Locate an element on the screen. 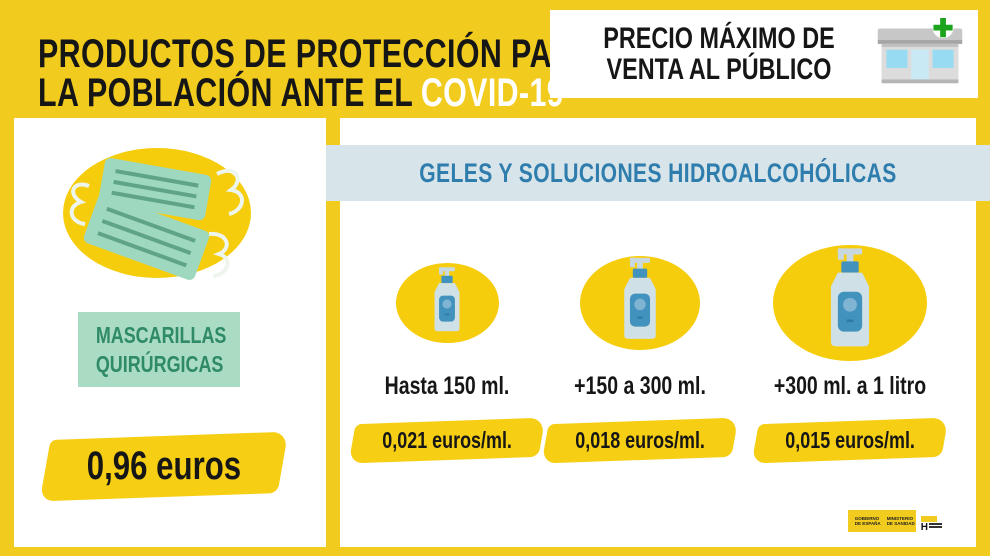  gel-size-label: Hasta 150 ml. is located at coordinates (447, 386).